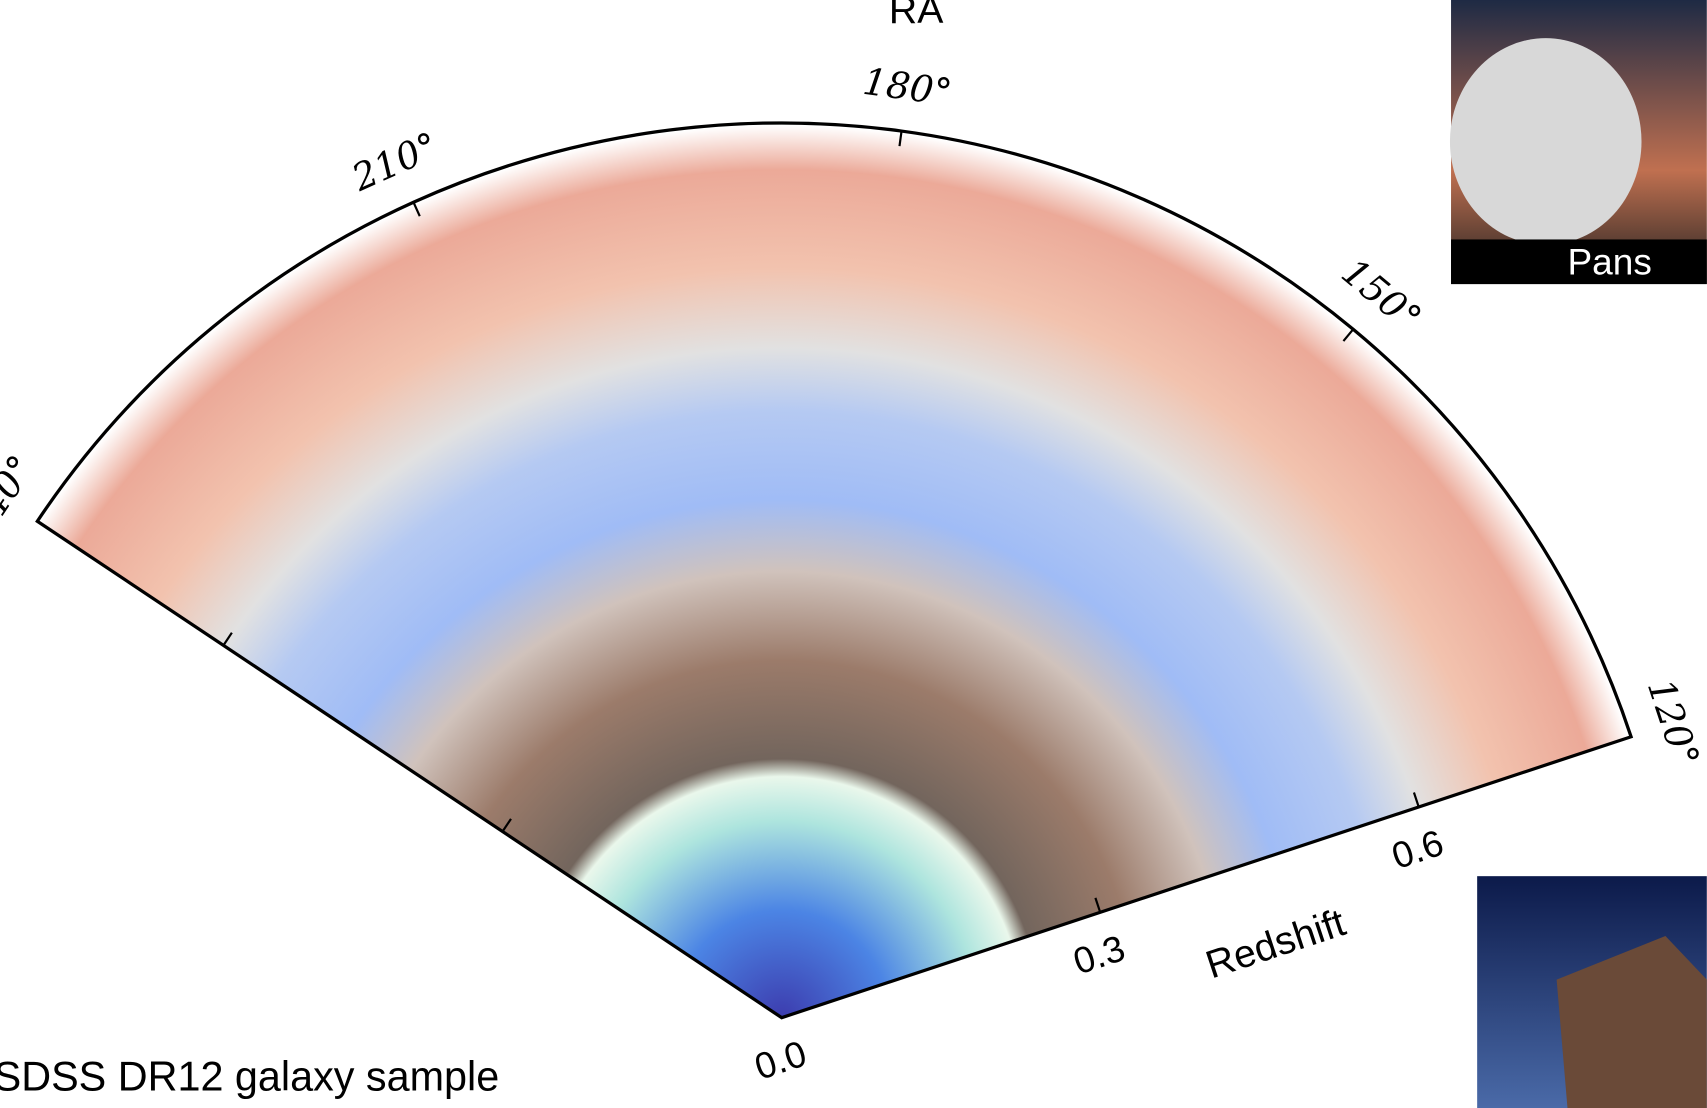 This screenshot has height=1108, width=1707. What do you see at coordinates (1545, 141) in the screenshot?
I see `dome` at bounding box center [1545, 141].